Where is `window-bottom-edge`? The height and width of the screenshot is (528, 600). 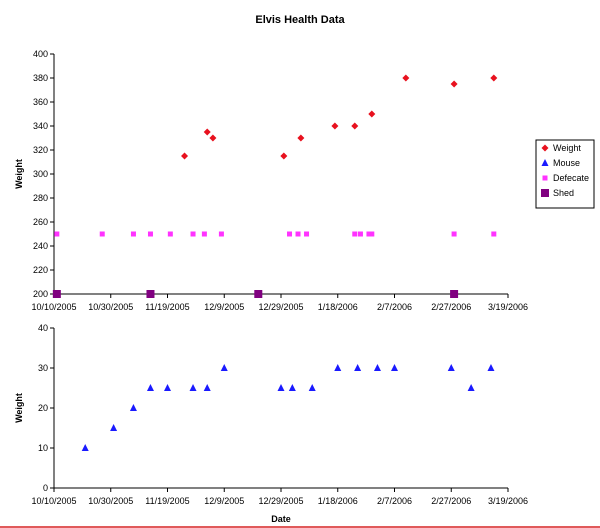 window-bottom-edge is located at coordinates (300, 527).